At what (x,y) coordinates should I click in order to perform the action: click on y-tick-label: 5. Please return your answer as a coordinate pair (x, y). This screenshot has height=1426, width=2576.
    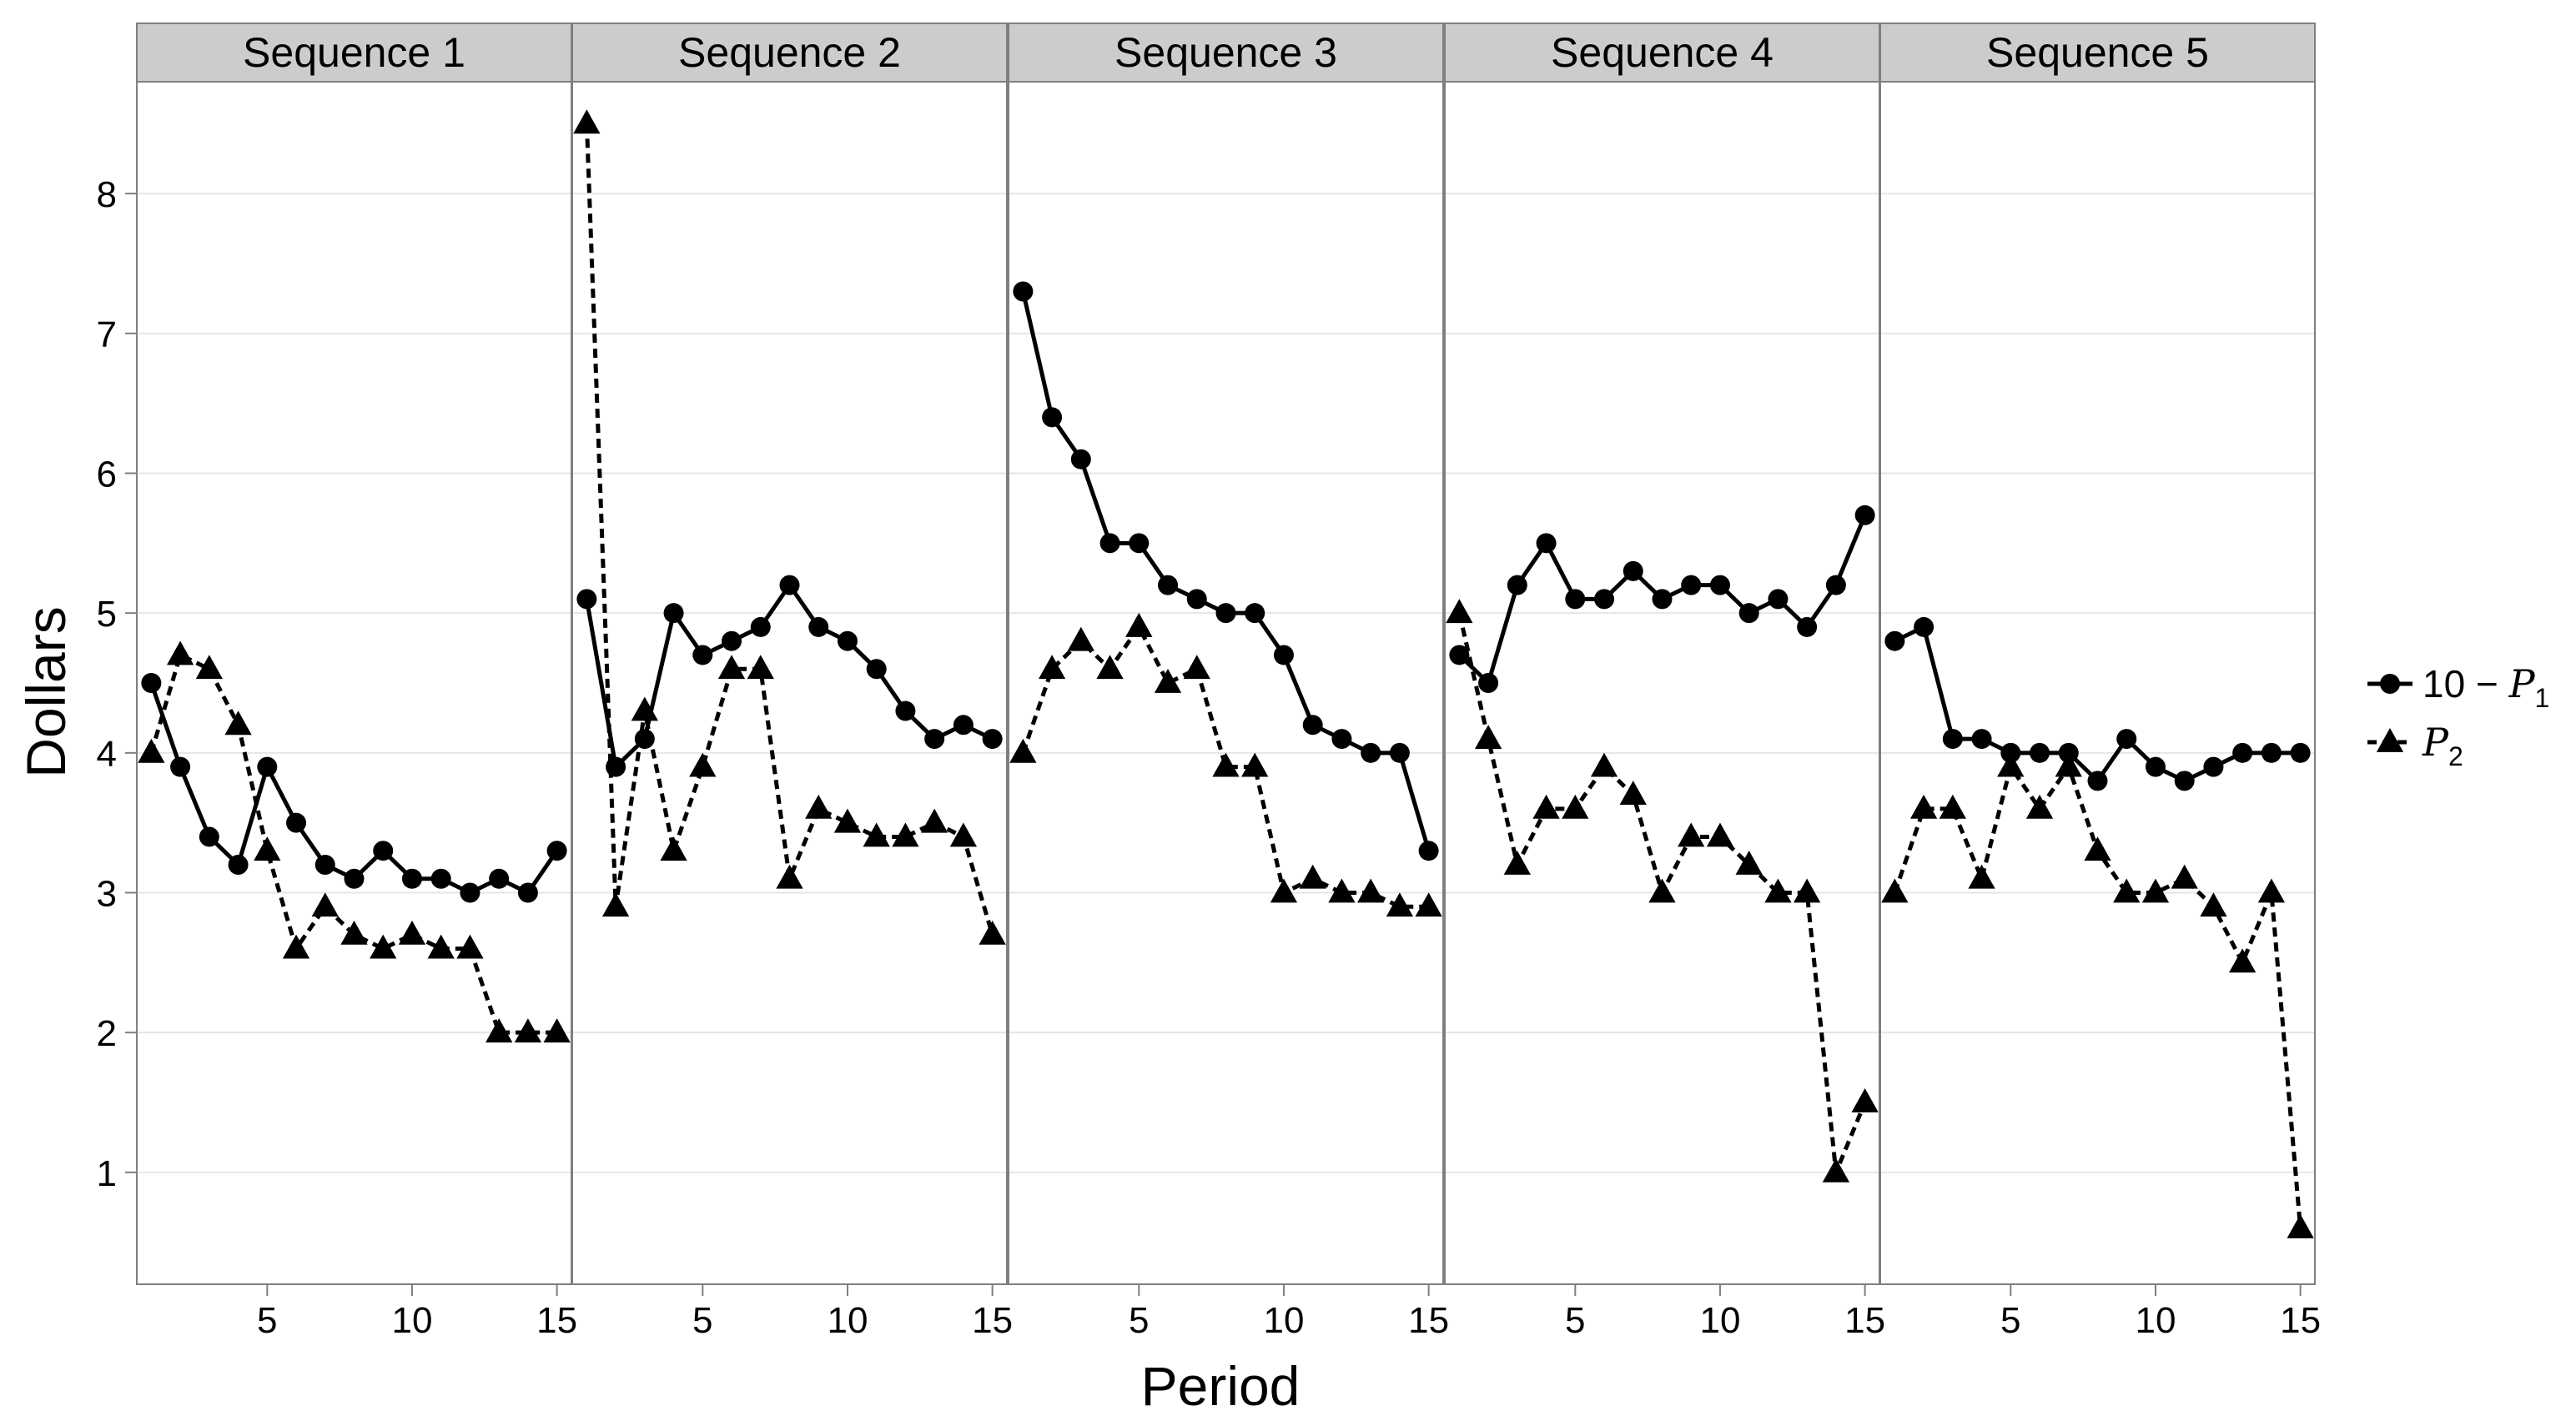
    Looking at the image, I should click on (107, 614).